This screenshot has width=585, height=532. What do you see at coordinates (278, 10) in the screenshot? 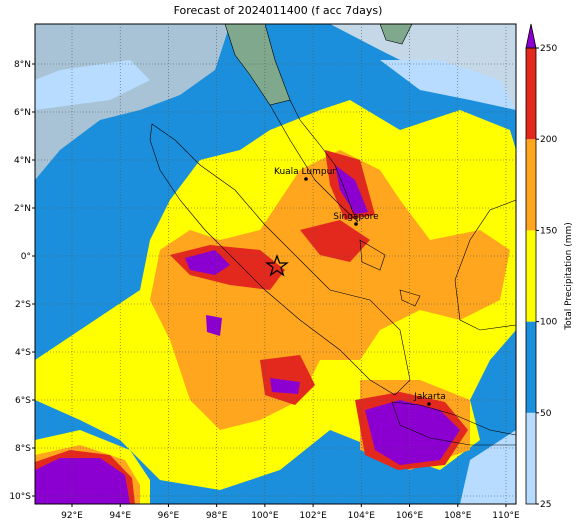
I see `map-title: Forecast of 2024011400 (f acc 7days)` at bounding box center [278, 10].